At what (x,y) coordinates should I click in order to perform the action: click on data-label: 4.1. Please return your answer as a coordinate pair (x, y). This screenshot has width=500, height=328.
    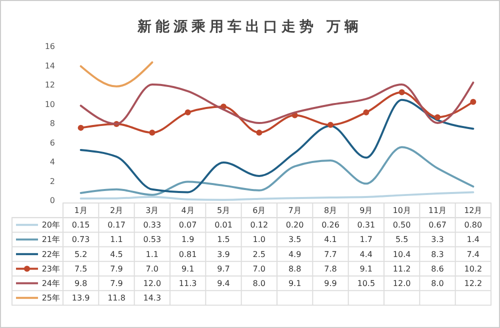
    Looking at the image, I should click on (330, 239).